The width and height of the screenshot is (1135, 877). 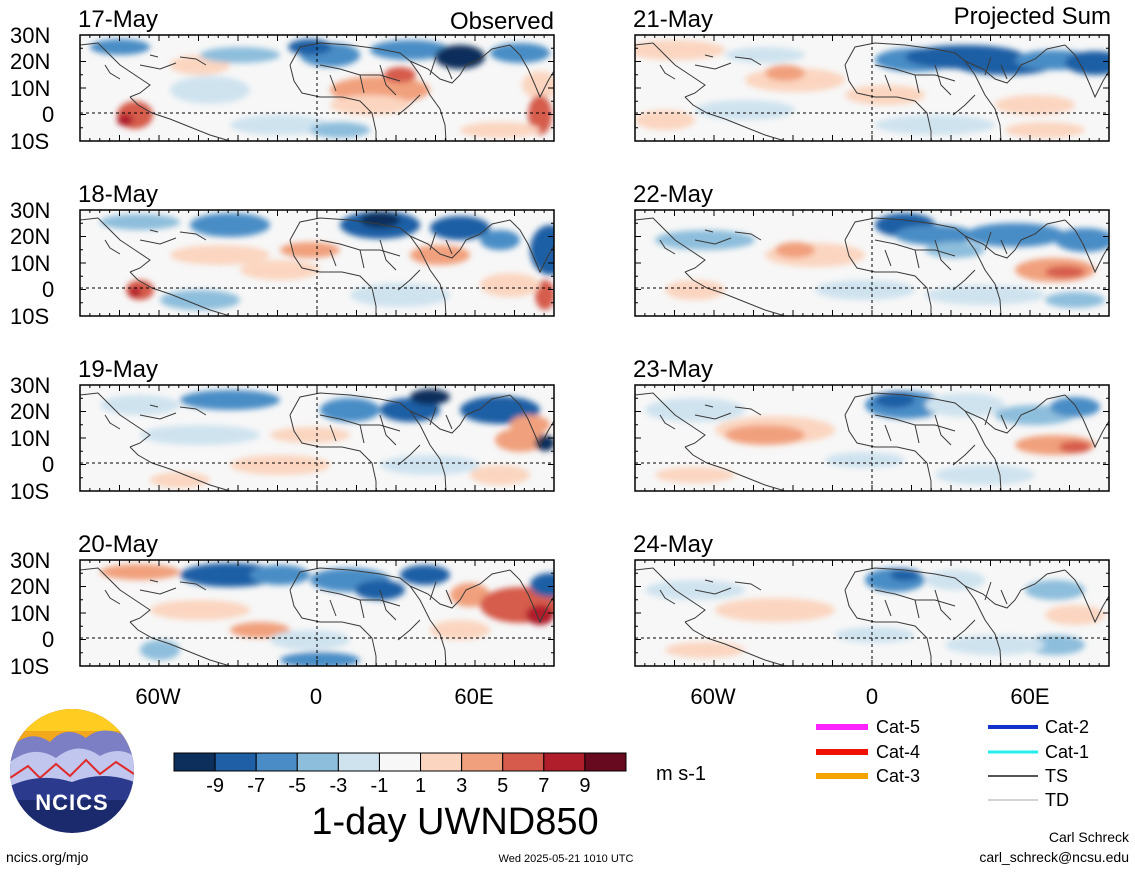 What do you see at coordinates (673, 194) in the screenshot?
I see `panel-date: 22-May` at bounding box center [673, 194].